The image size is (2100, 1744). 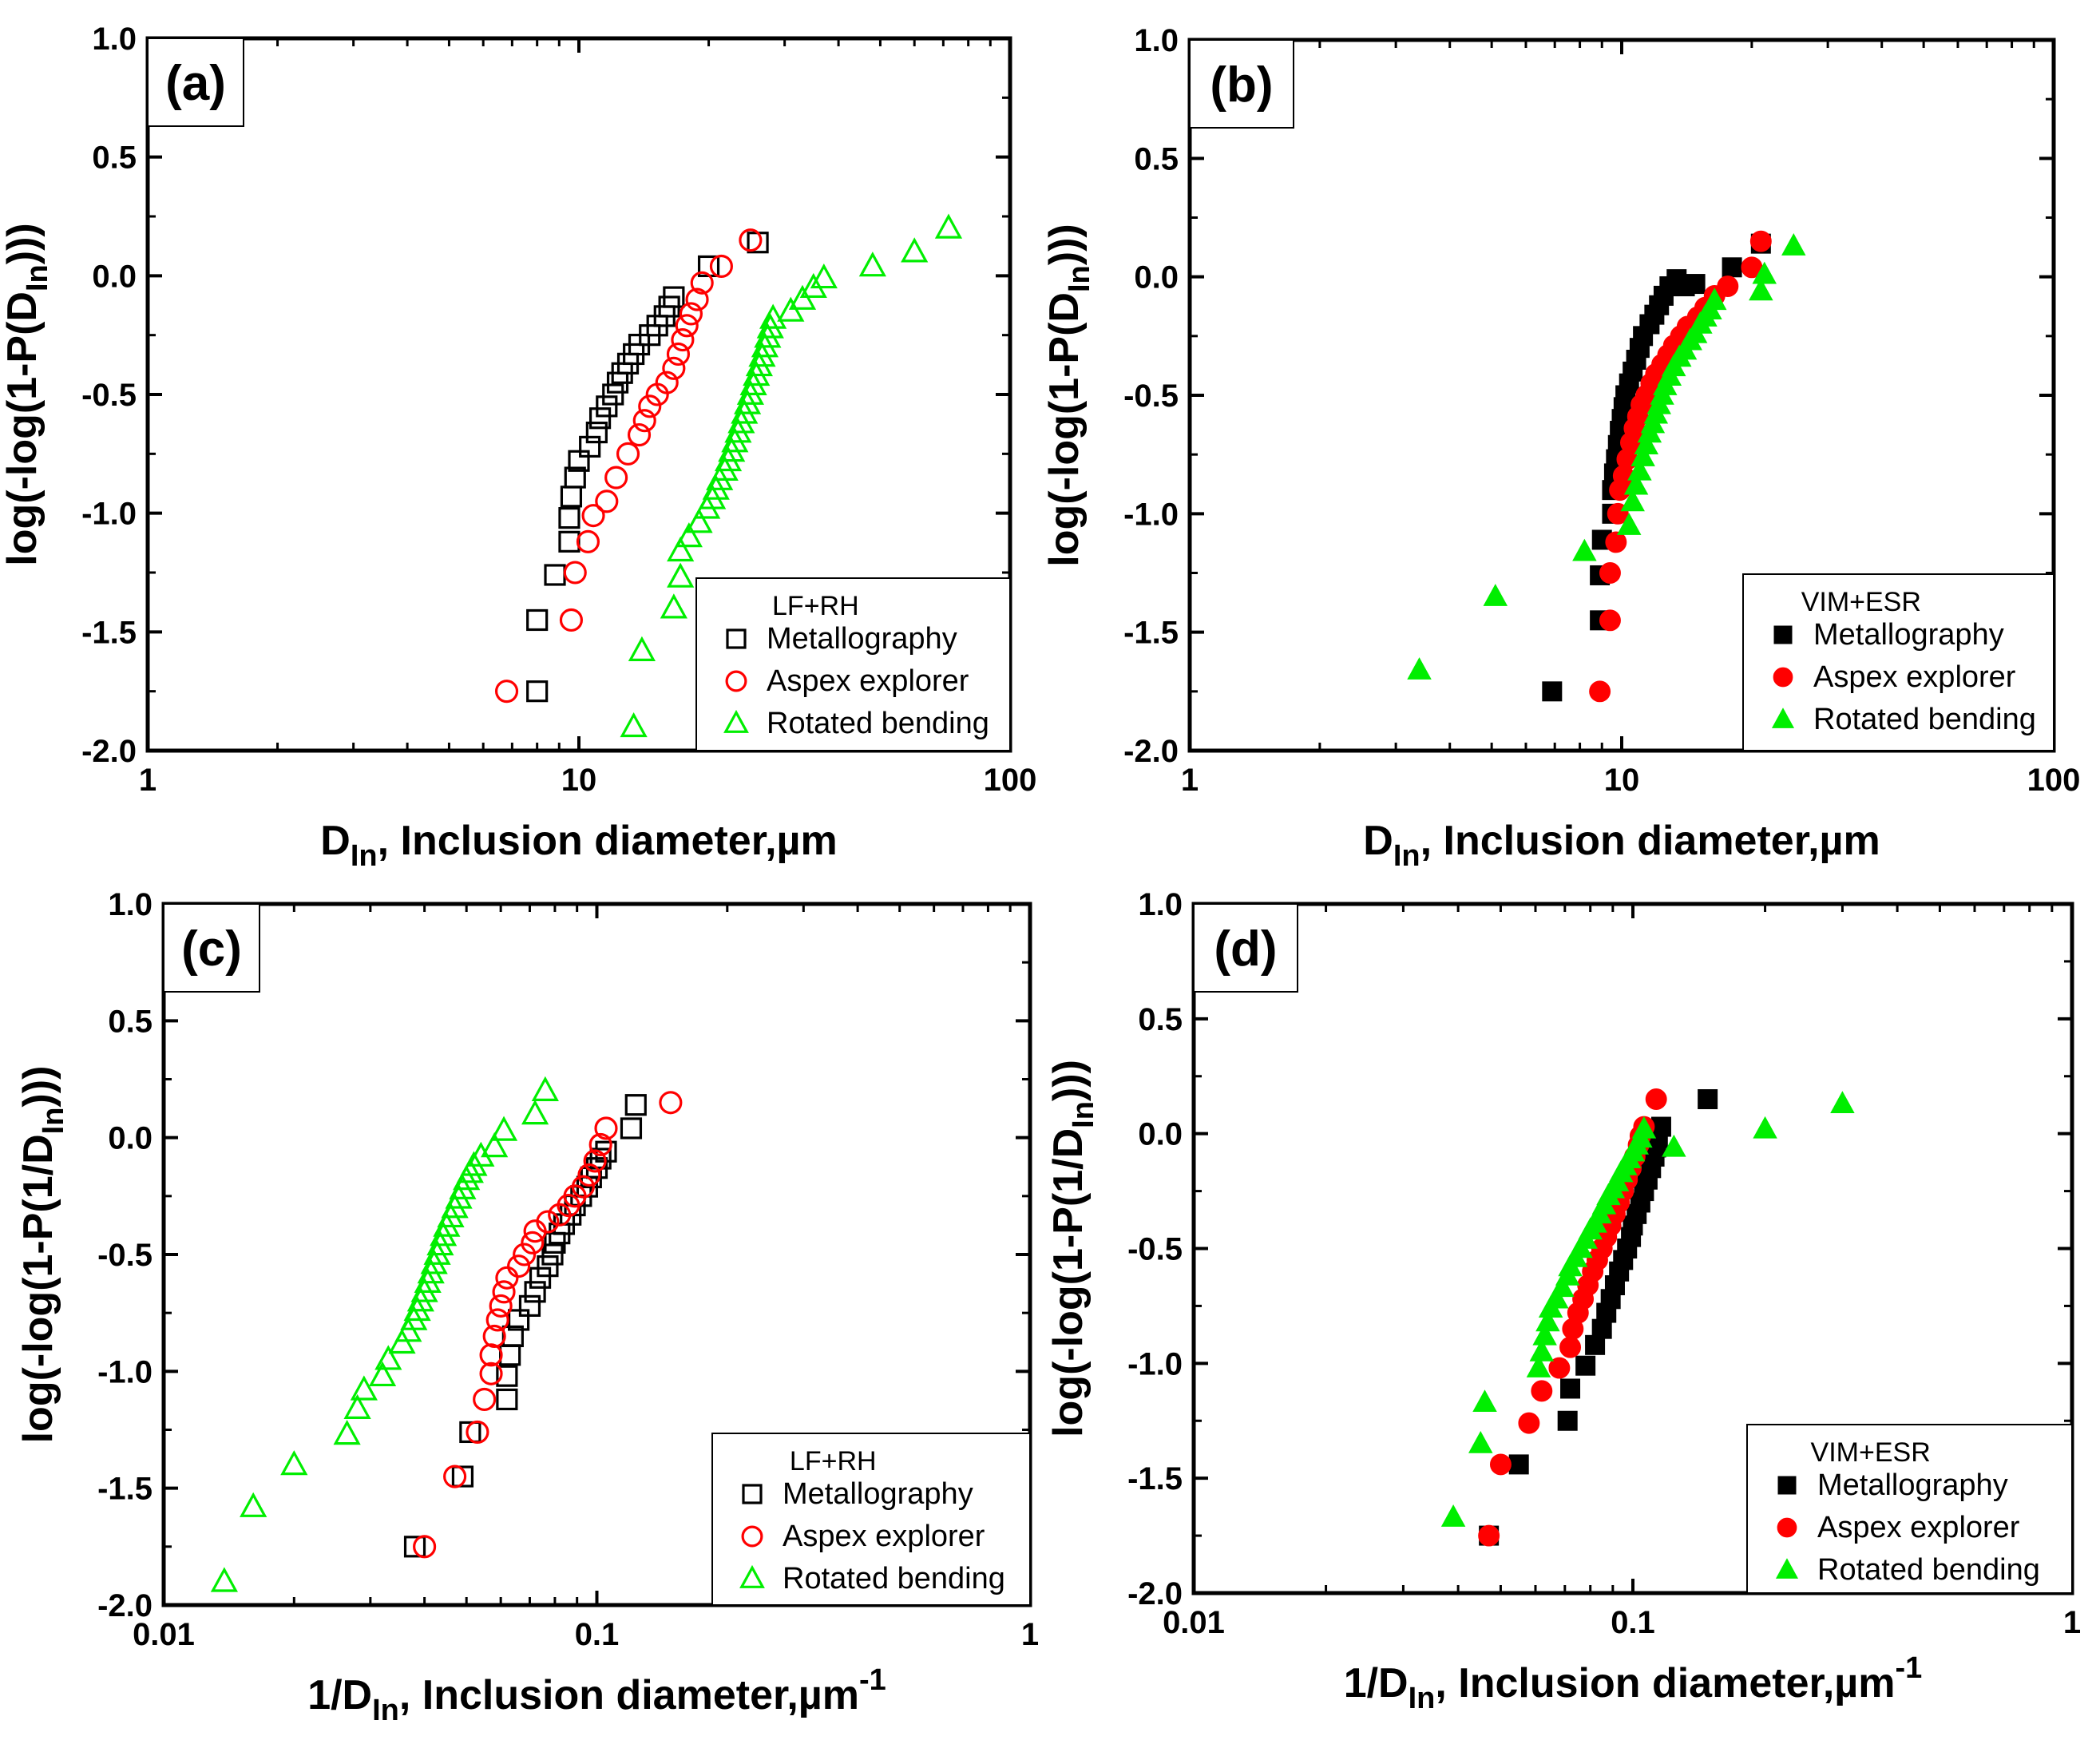 What do you see at coordinates (115, 158) in the screenshot?
I see `y-tick-label: 0.5` at bounding box center [115, 158].